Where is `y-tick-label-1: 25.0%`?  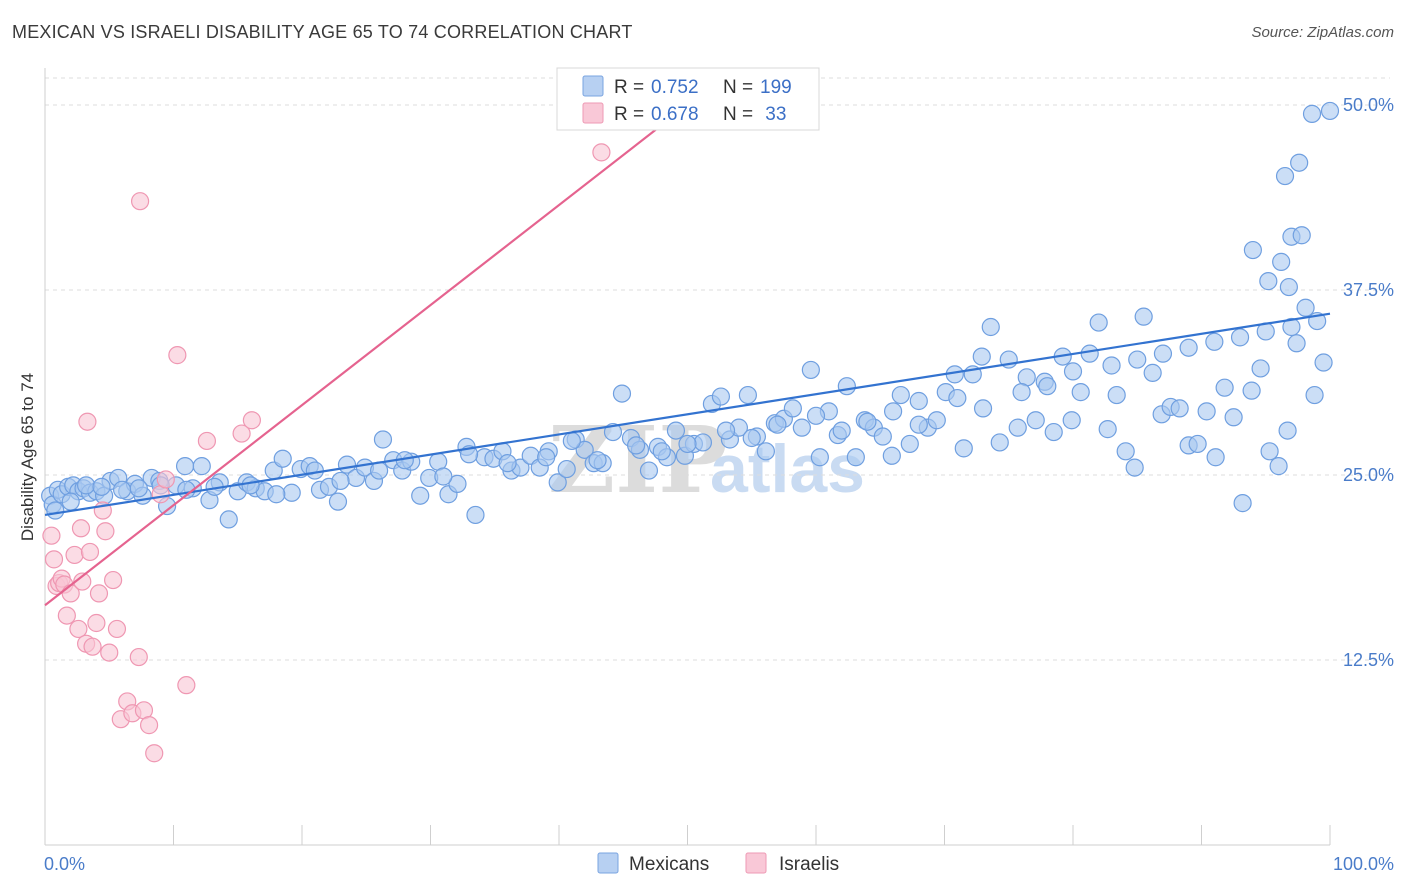
y-tick-label-1: 25.0% is located at coordinates (1368, 475).